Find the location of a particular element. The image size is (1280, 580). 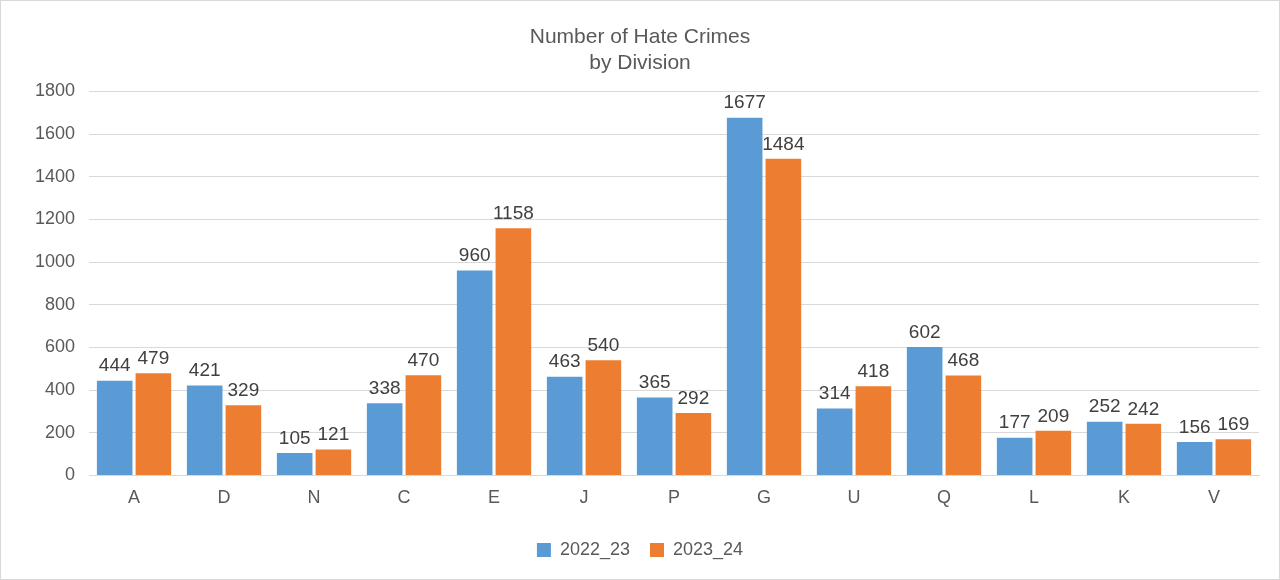

x-tick-label: K is located at coordinates (1124, 497).